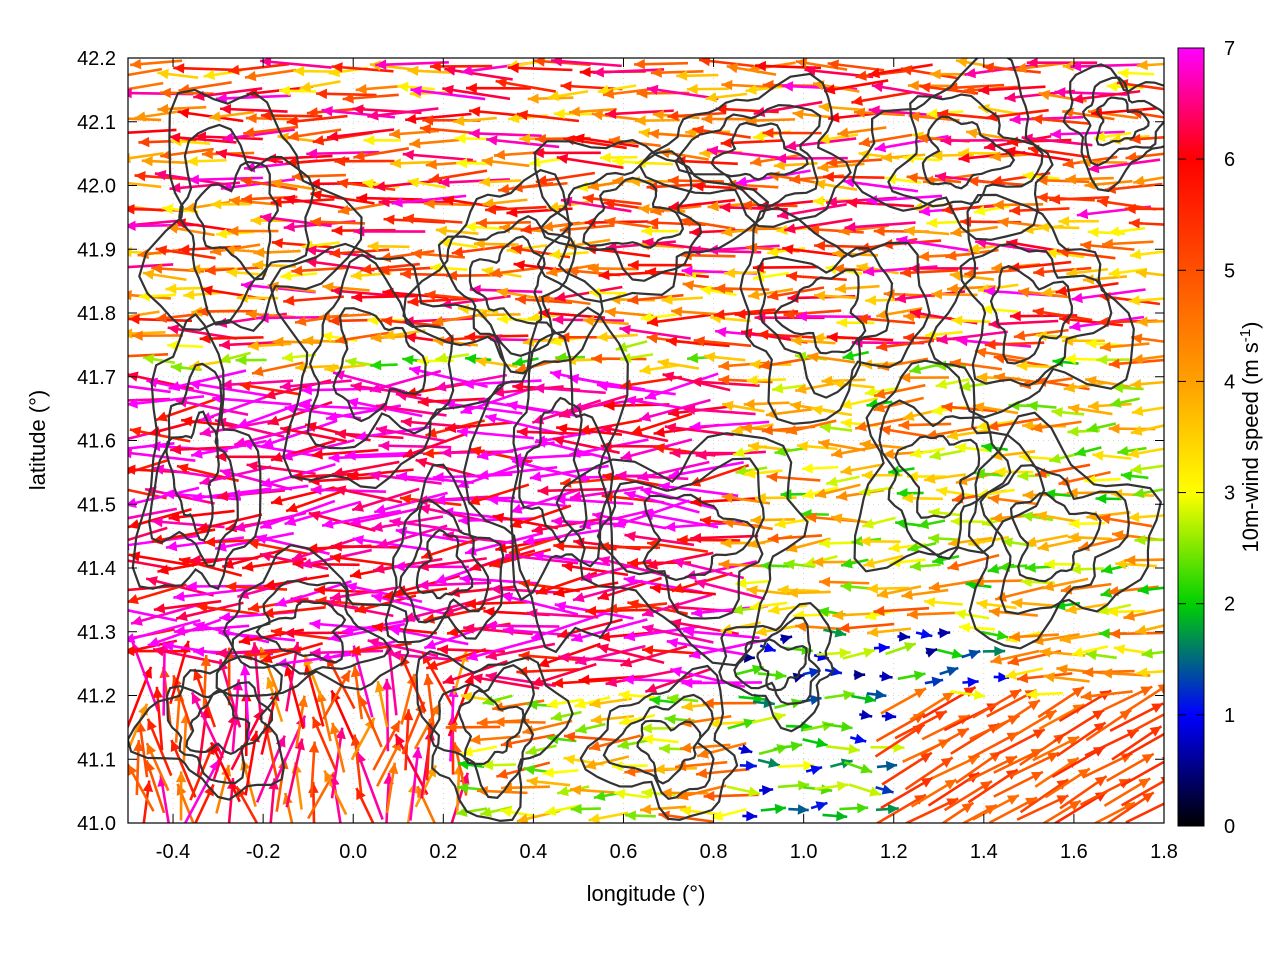 This screenshot has height=965, width=1280. I want to click on x-tick-label: 1.2, so click(894, 852).